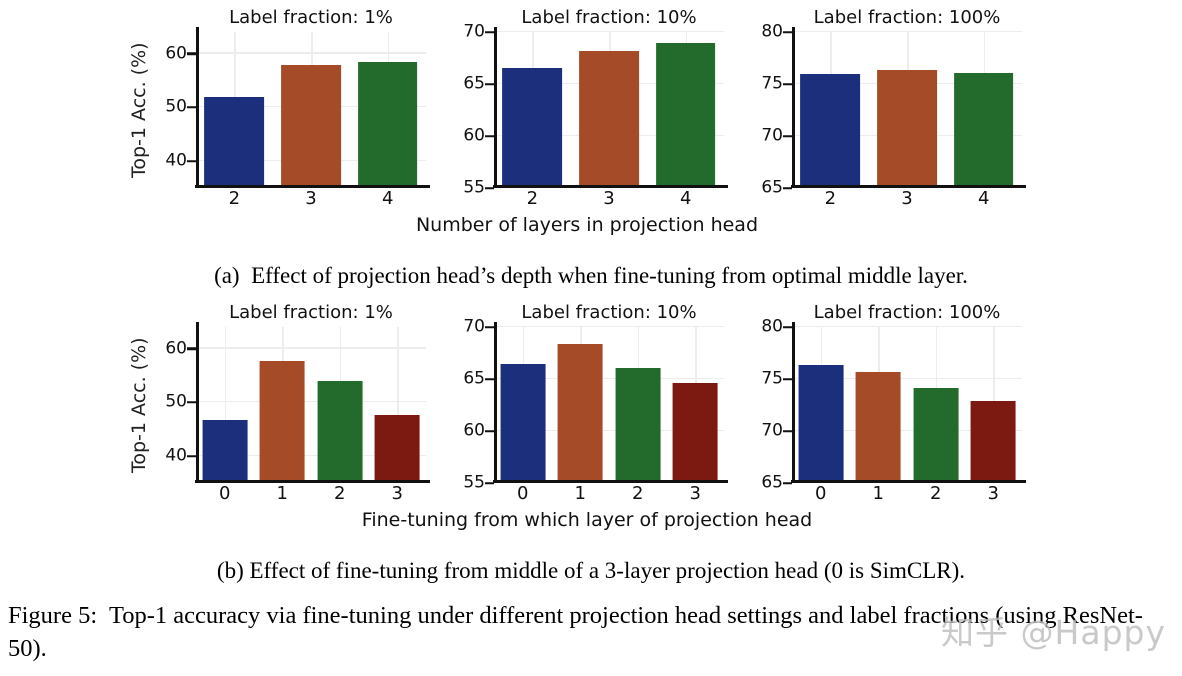 The height and width of the screenshot is (676, 1182). What do you see at coordinates (770, 109) in the screenshot?
I see `y-axis: 65 70 75 80` at bounding box center [770, 109].